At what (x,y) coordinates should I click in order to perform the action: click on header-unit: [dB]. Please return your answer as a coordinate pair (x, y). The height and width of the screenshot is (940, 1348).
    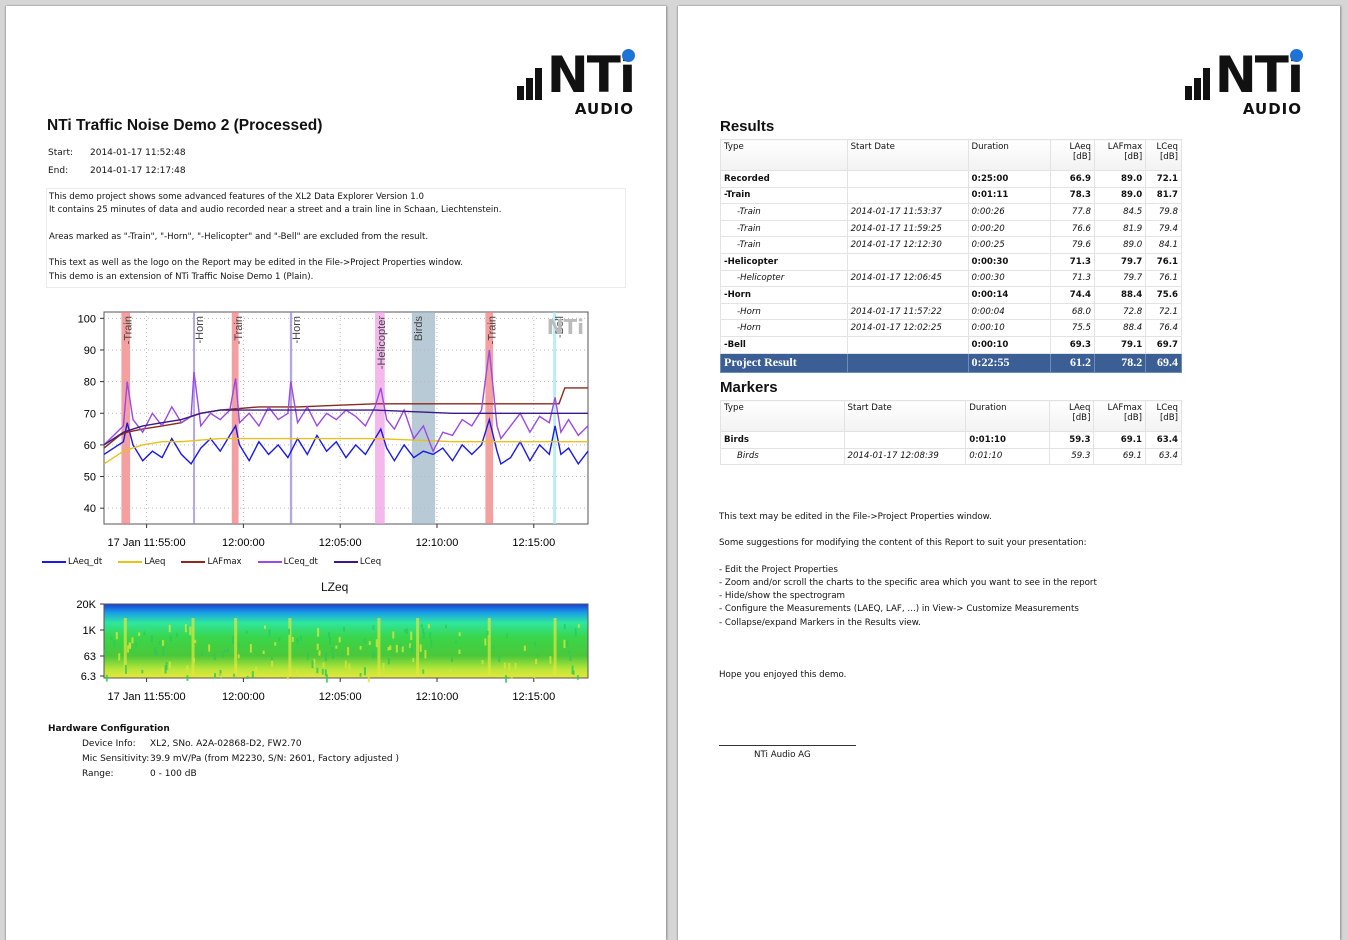
    Looking at the image, I should click on (1081, 157).